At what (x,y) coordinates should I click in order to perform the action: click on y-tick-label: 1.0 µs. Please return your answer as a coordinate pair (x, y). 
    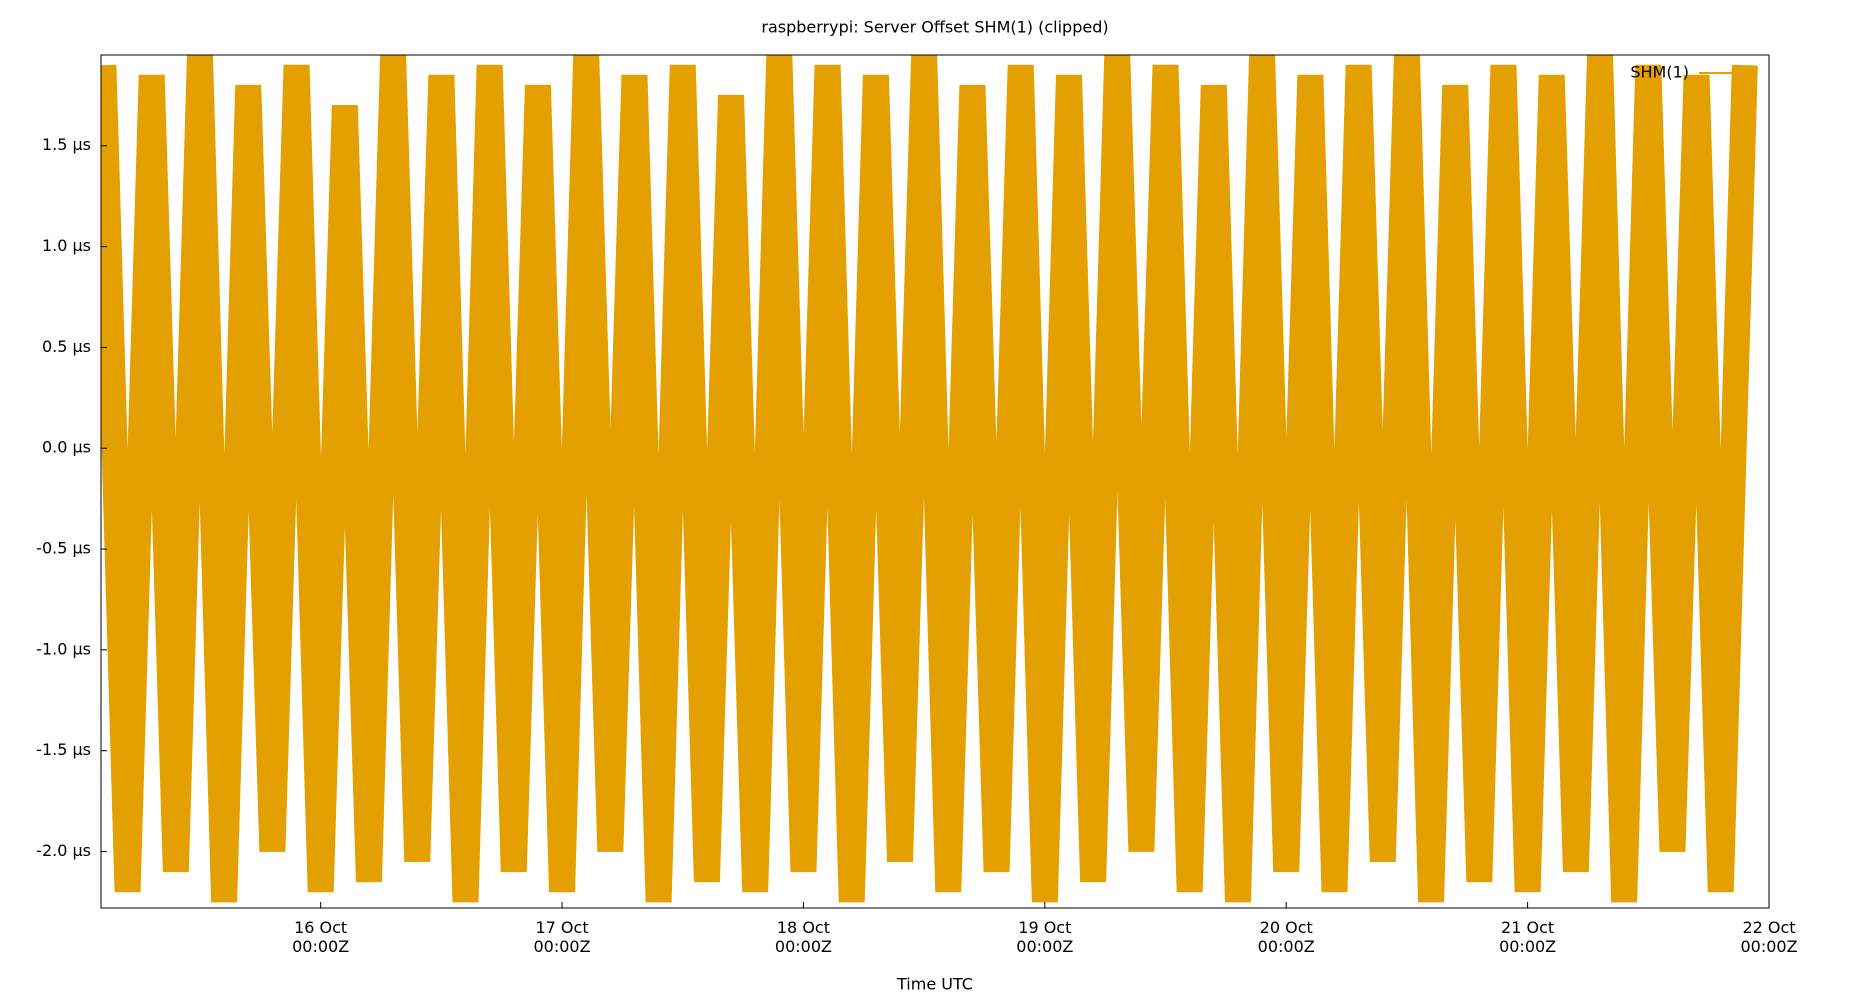
    Looking at the image, I should click on (66, 245).